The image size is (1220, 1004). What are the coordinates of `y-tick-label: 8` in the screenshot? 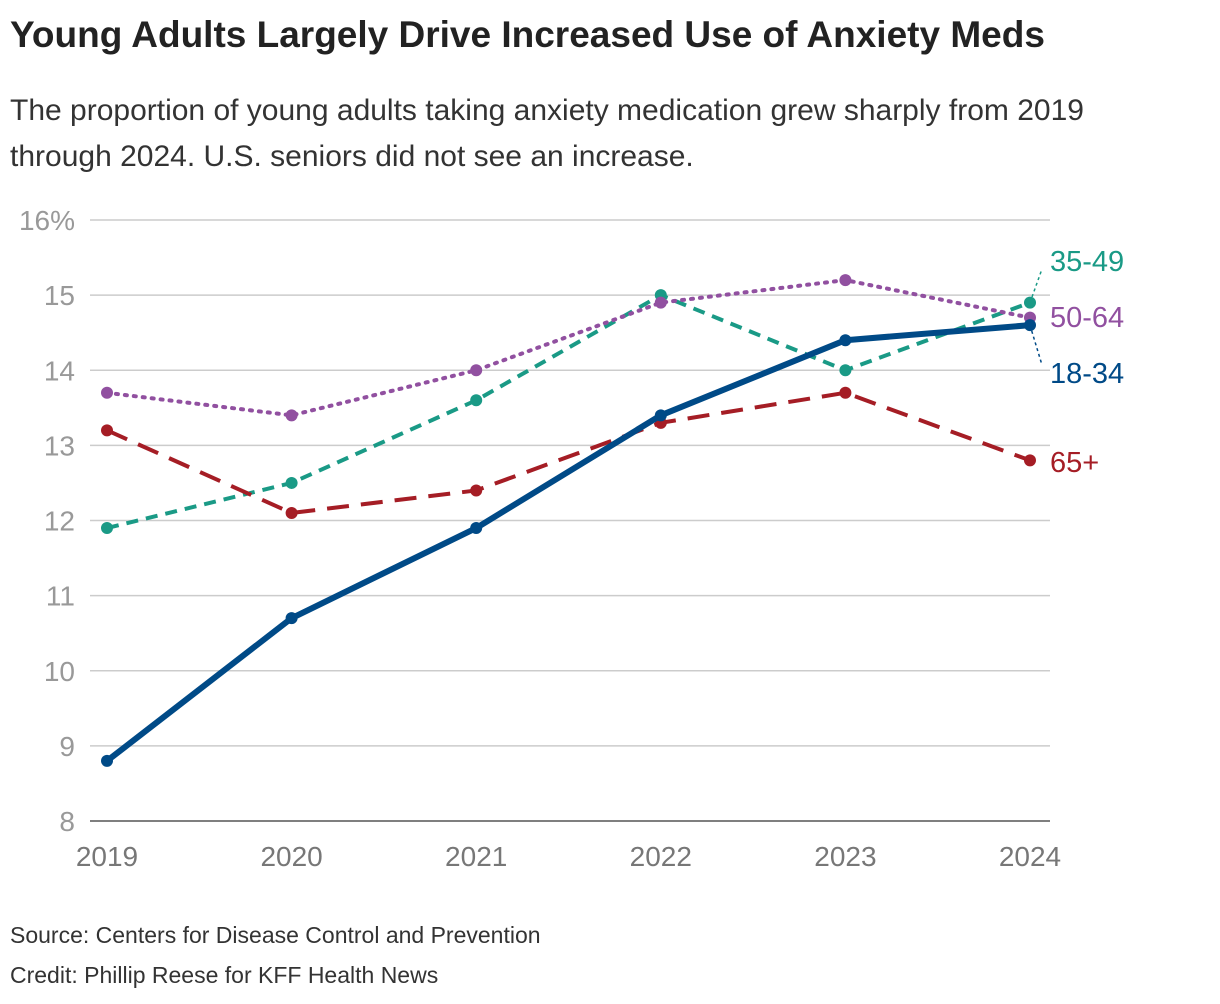 It's located at (67, 821).